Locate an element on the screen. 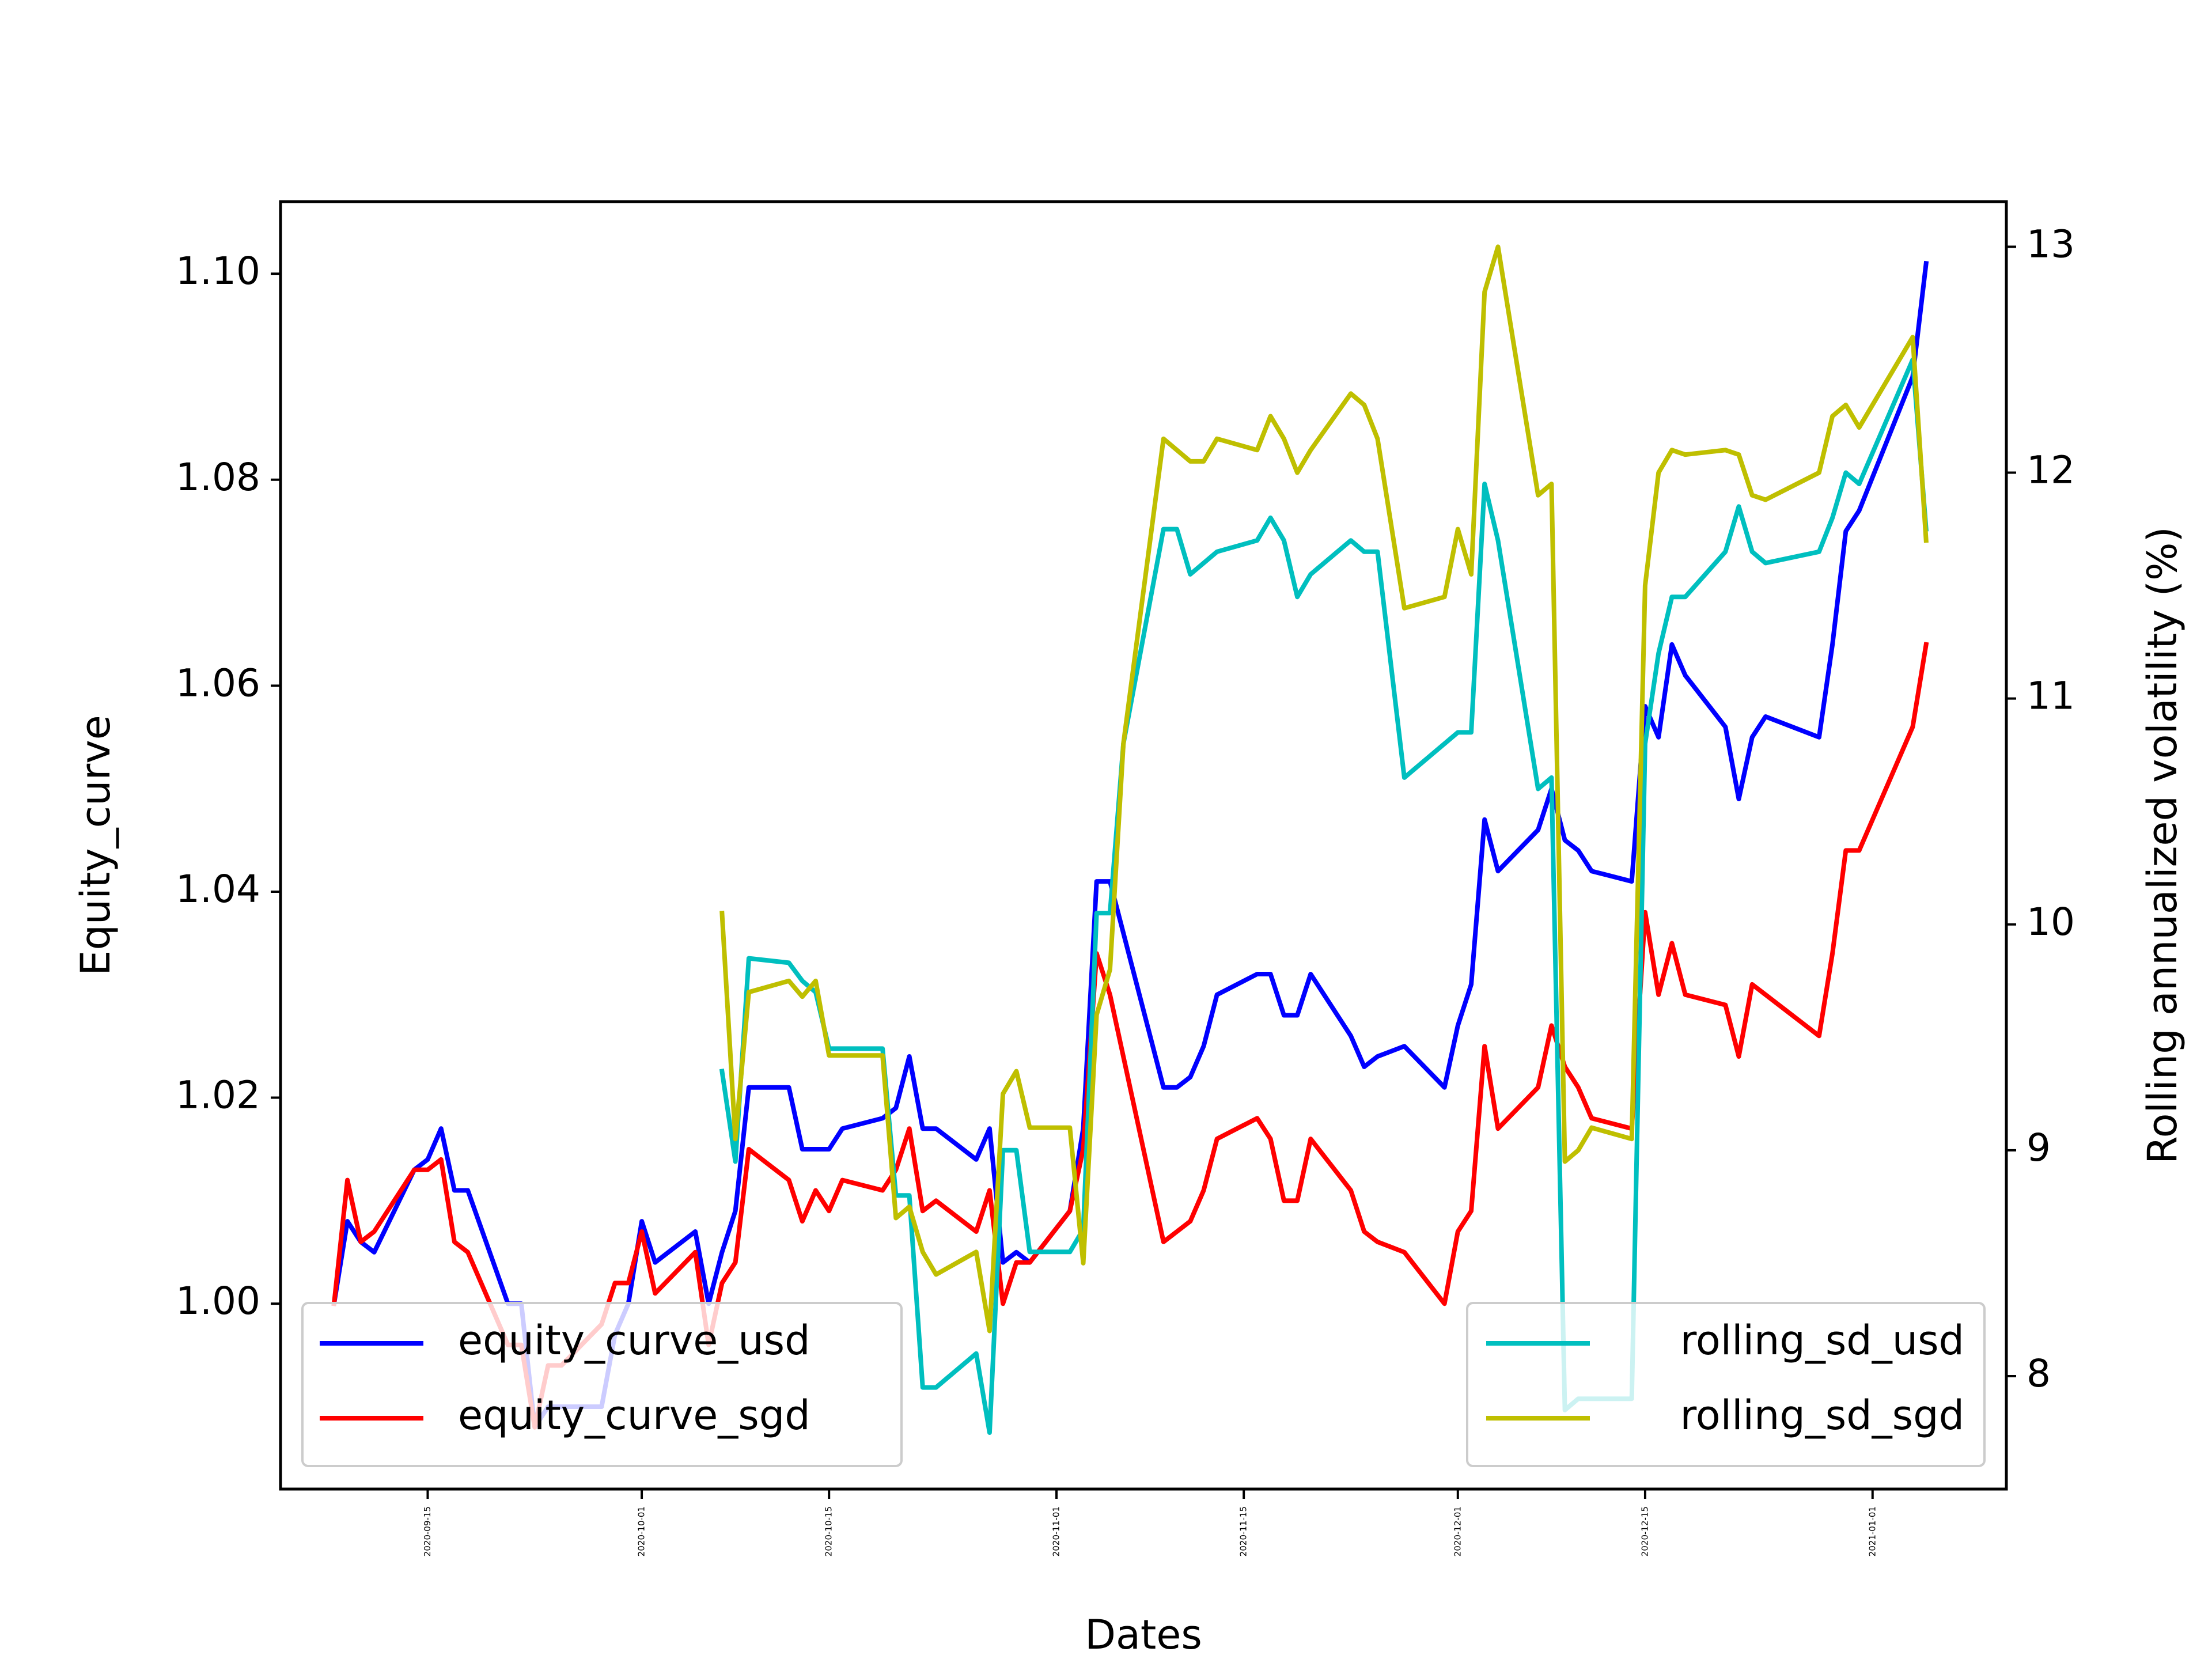 The height and width of the screenshot is (1659, 2212). legend-left-box is located at coordinates (602, 1384).